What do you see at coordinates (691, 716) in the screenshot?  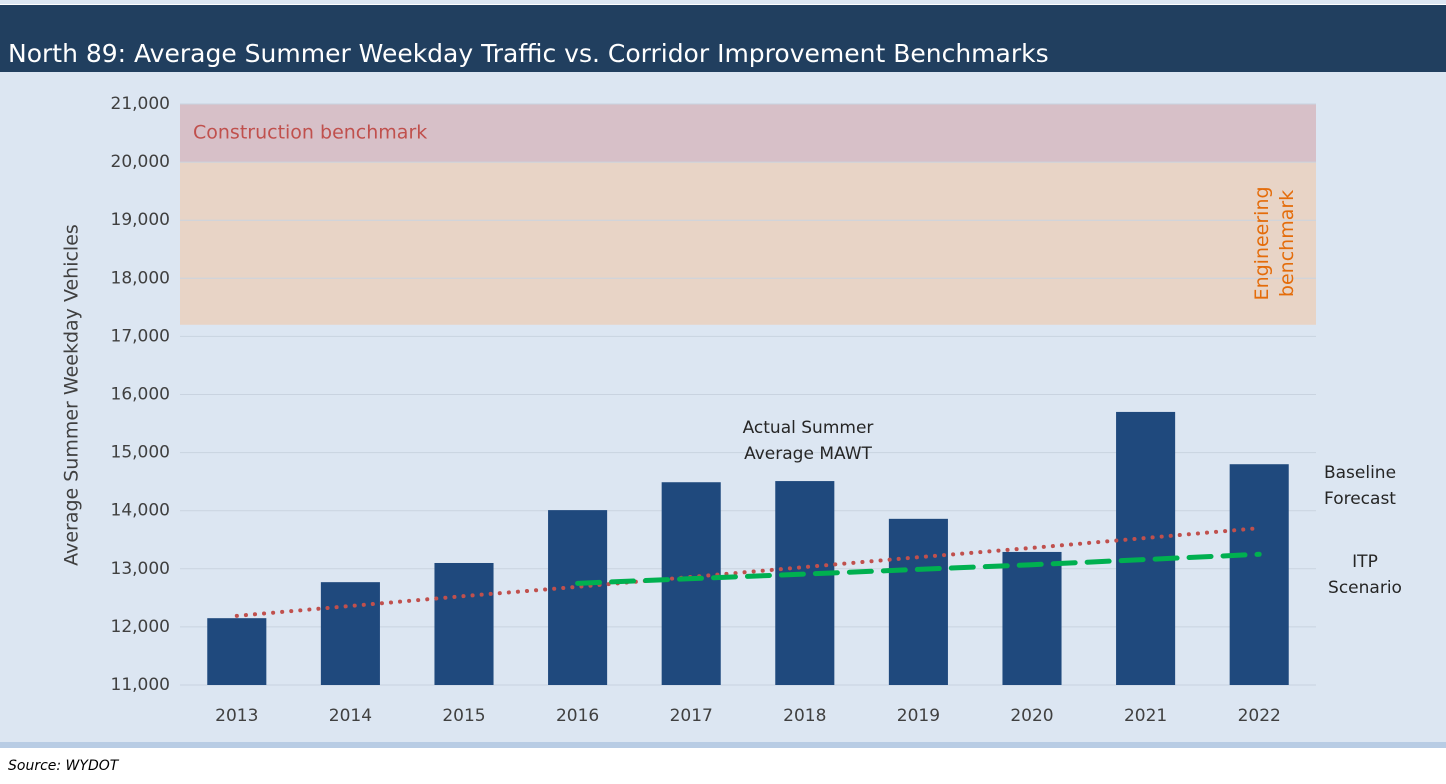 I see `x-tick-label: 2017` at bounding box center [691, 716].